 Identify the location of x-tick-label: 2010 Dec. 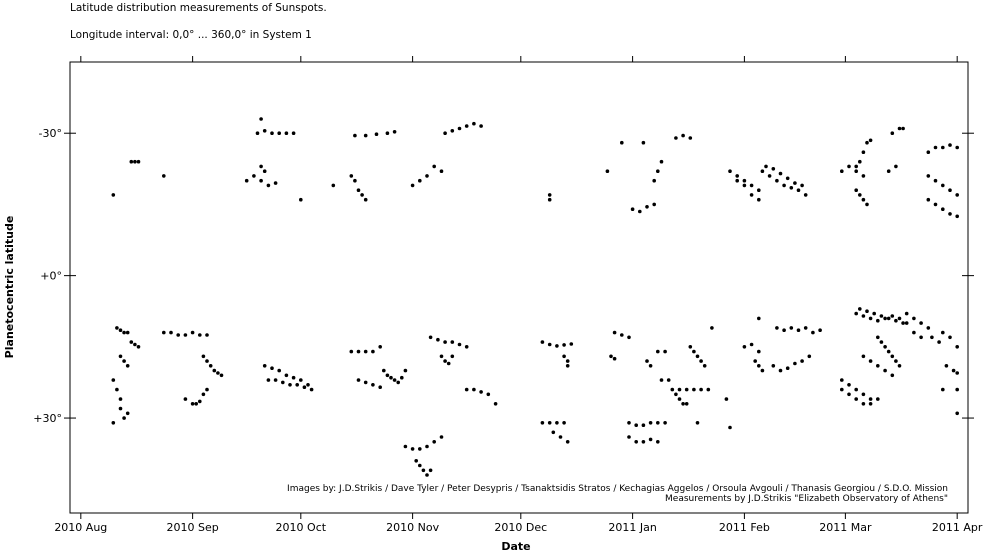
(520, 527).